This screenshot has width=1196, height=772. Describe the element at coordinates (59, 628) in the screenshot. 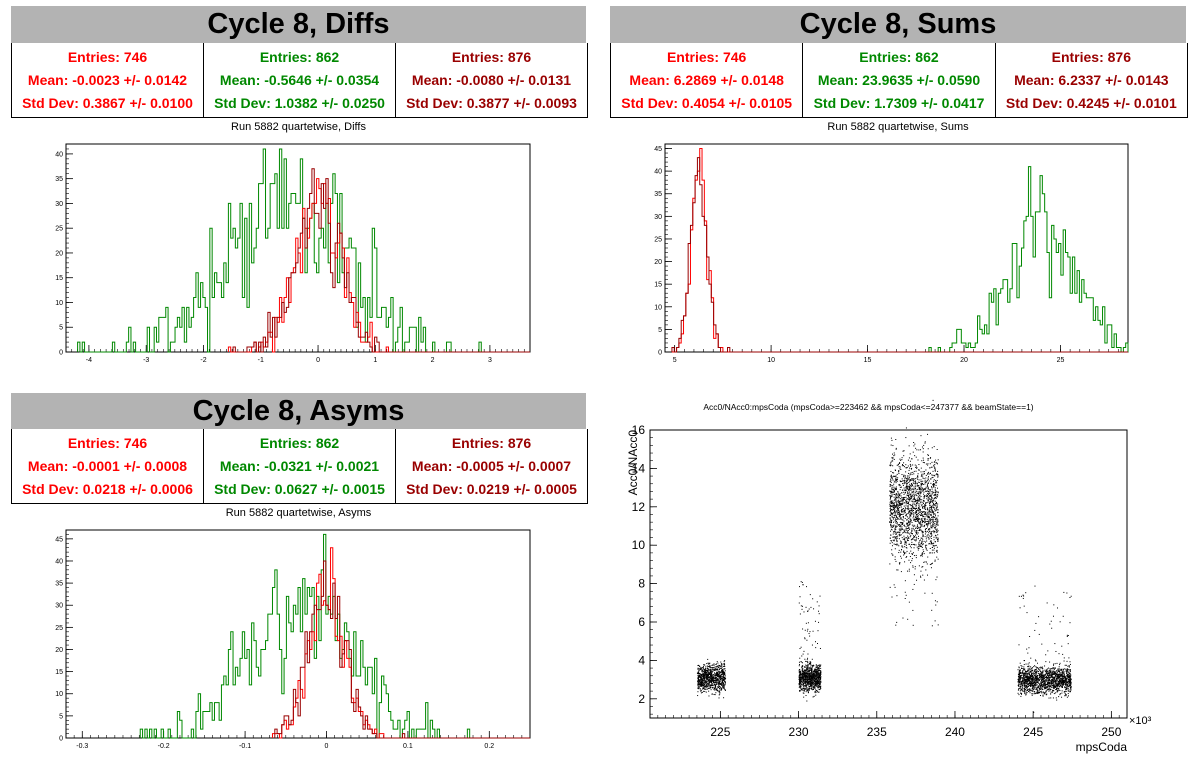

I see `y-tick-label: 25` at that location.